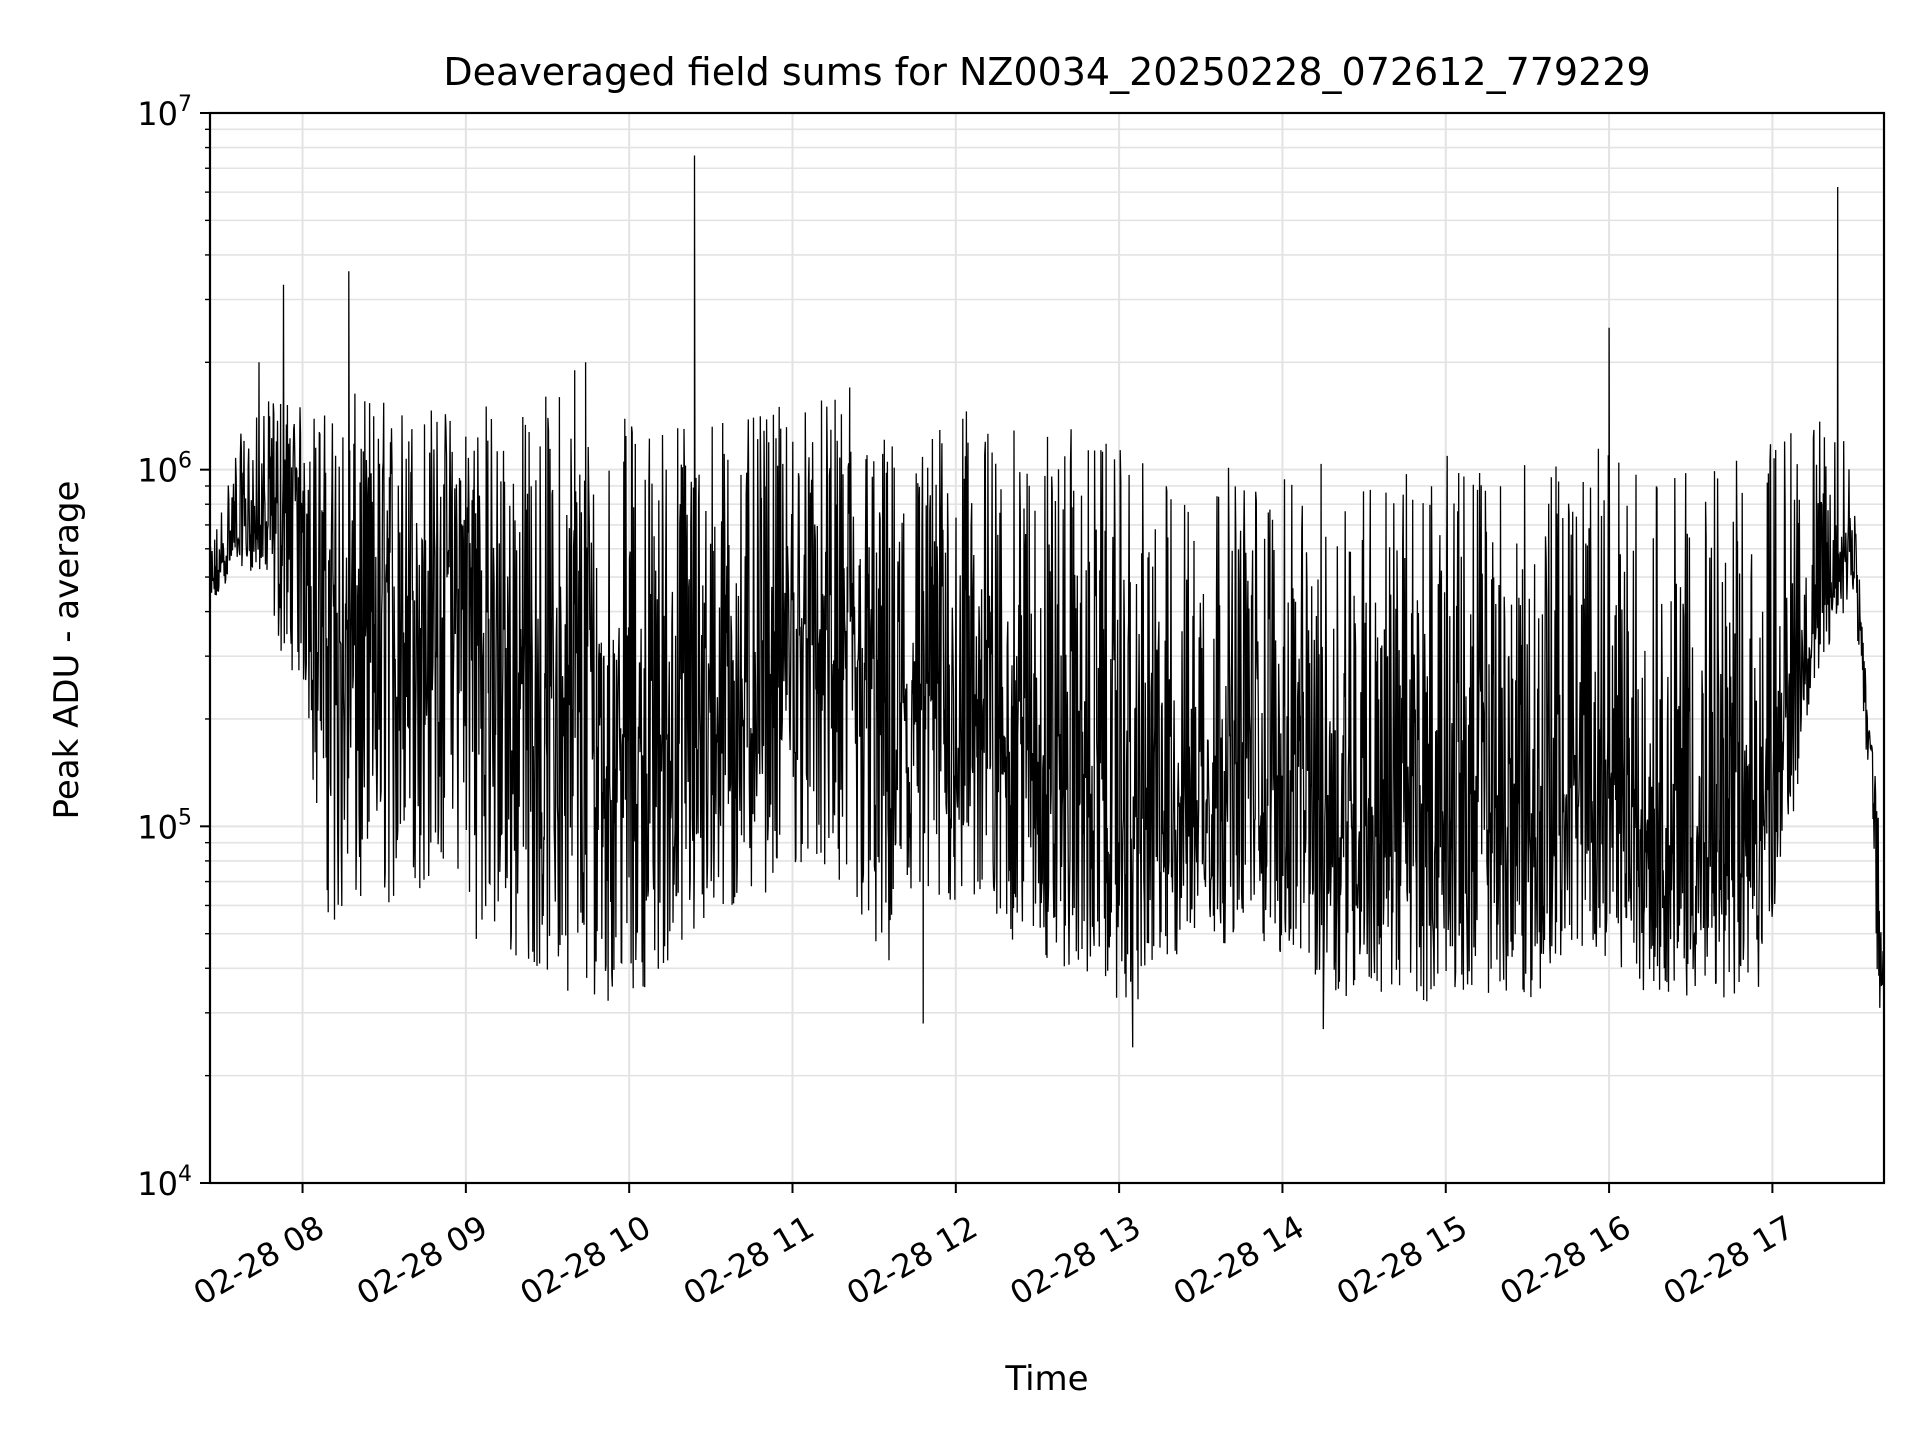  Describe the element at coordinates (67, 650) in the screenshot. I see `y-axis-label: Peak ADU - average` at that location.